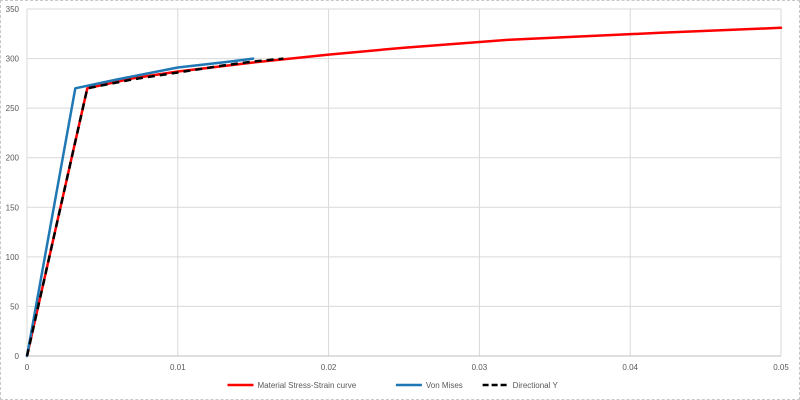 Image resolution: width=800 pixels, height=400 pixels. I want to click on y-tick-label: 300, so click(13, 59).